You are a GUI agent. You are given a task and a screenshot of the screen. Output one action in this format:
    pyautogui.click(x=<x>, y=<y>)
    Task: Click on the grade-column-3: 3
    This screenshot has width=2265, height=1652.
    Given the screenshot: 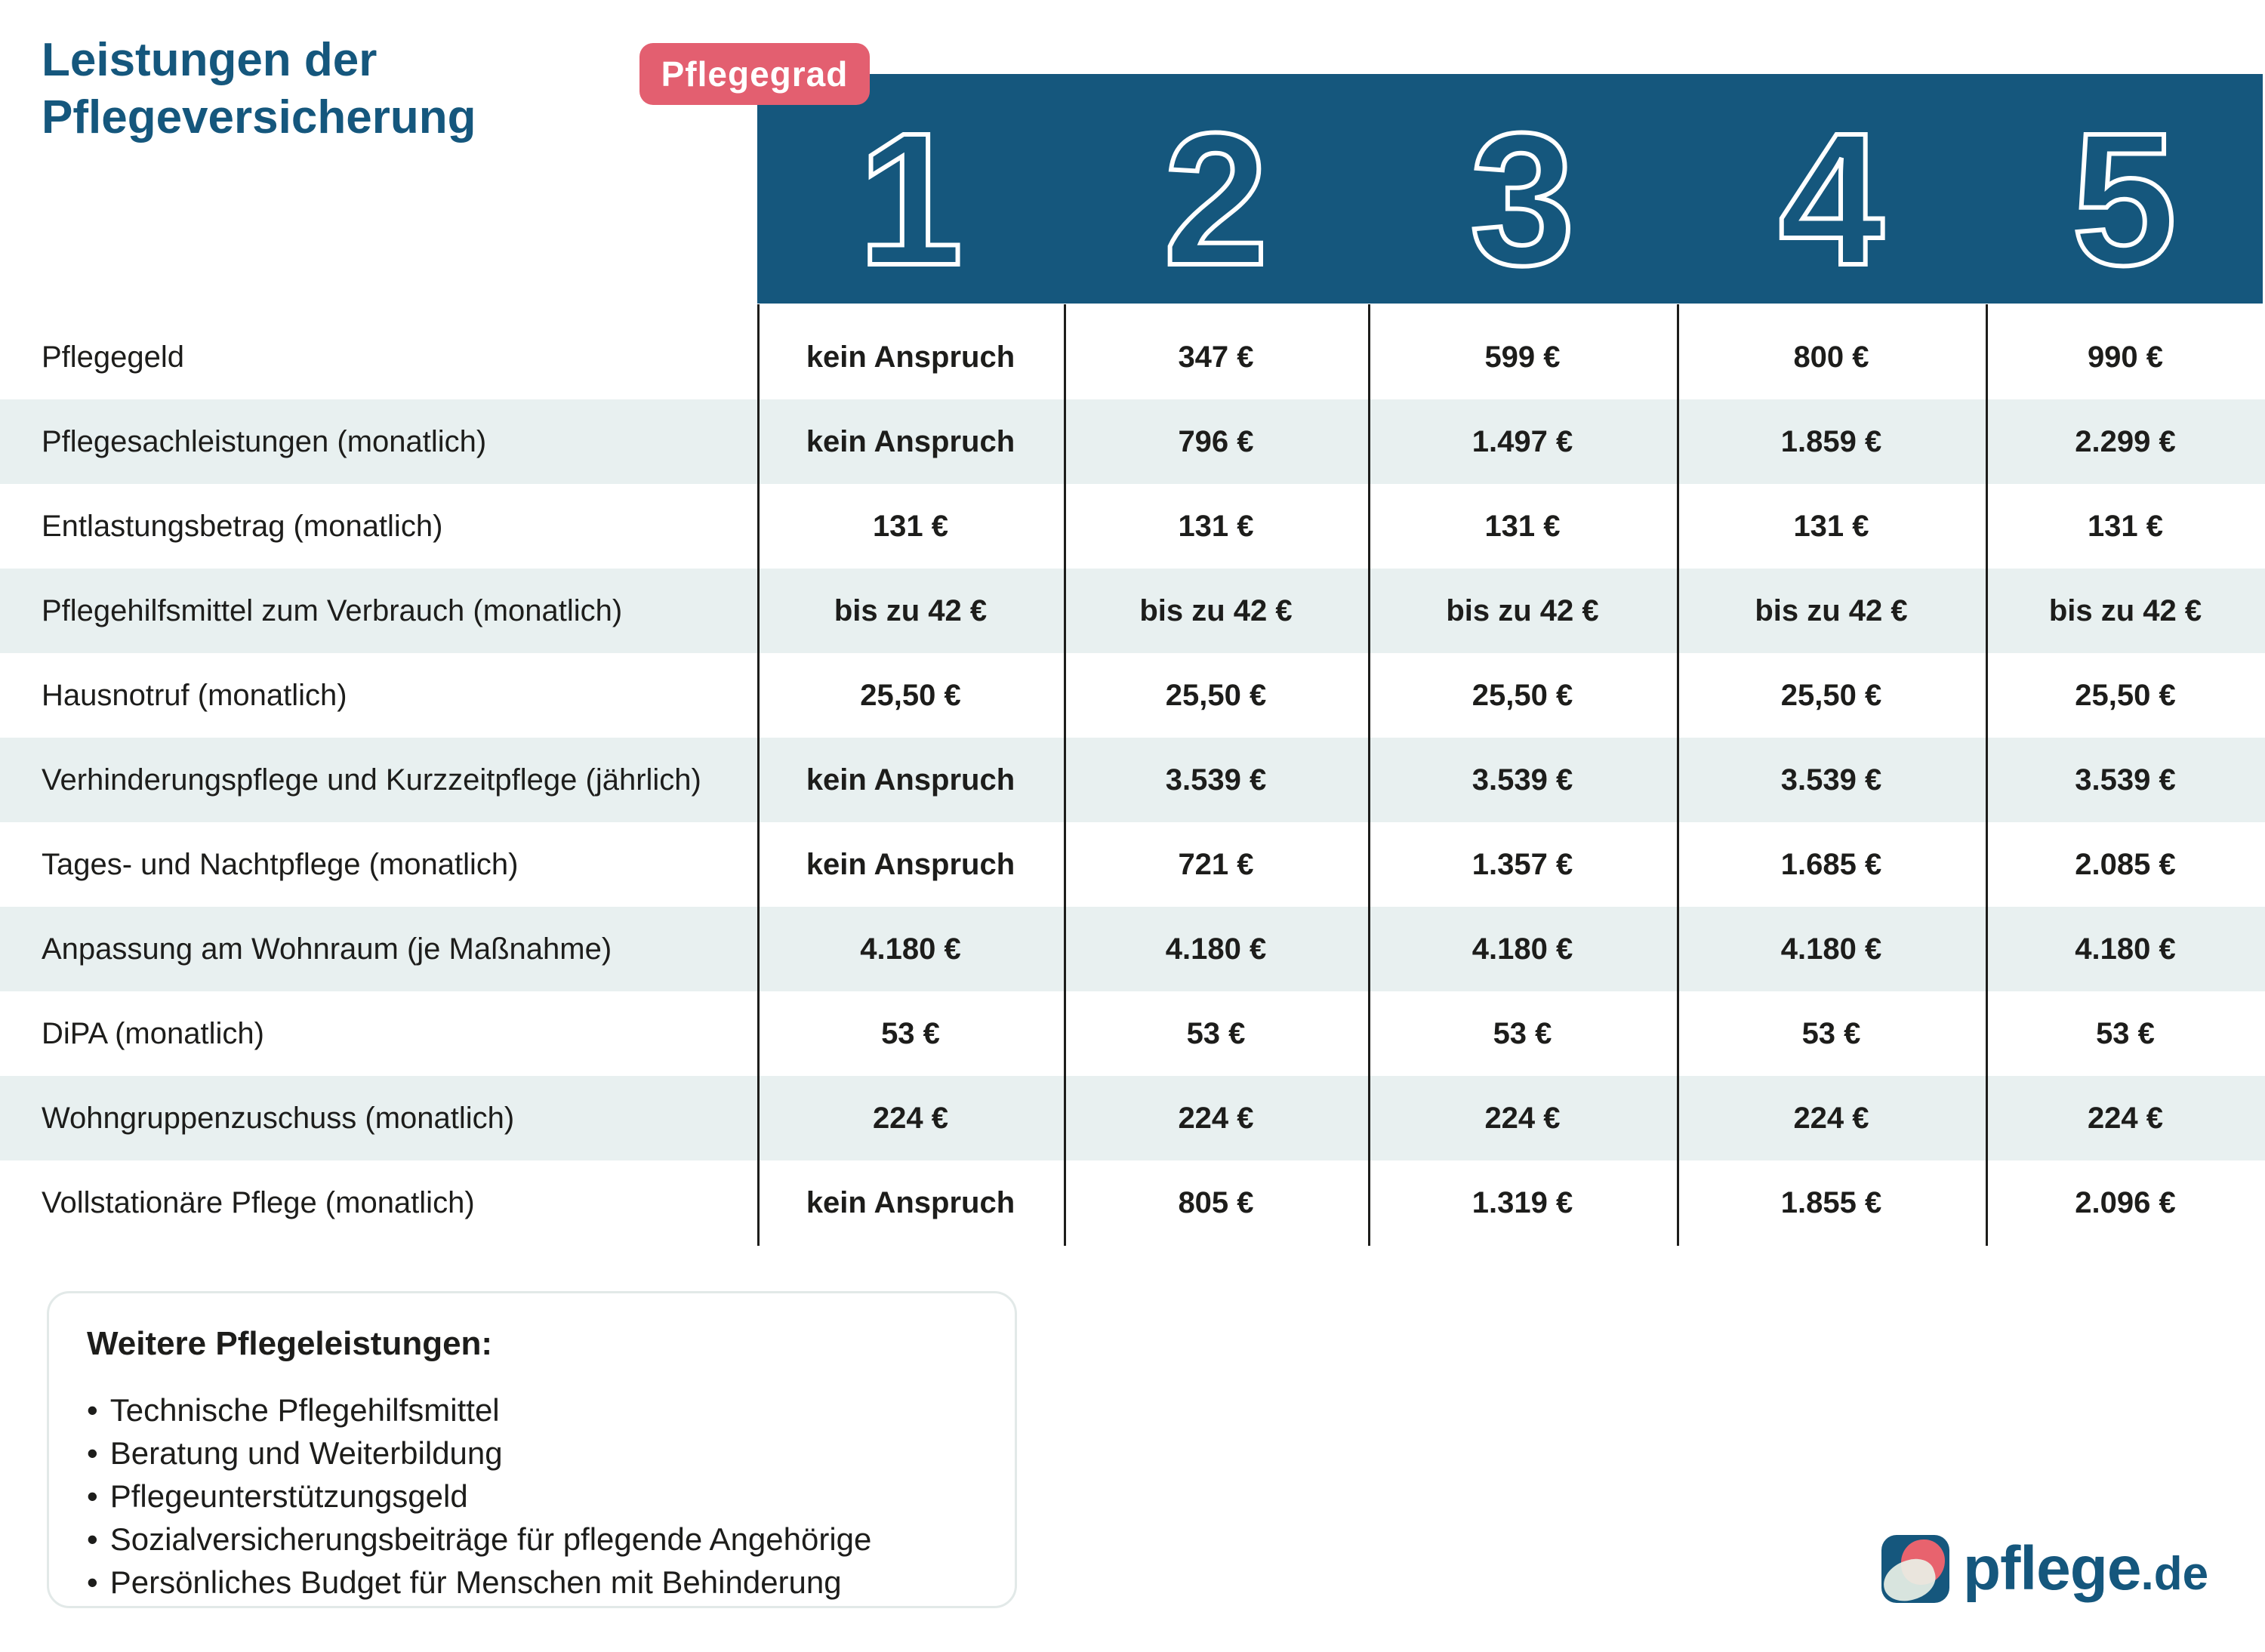 What is the action you would take?
    pyautogui.click(x=1522, y=189)
    